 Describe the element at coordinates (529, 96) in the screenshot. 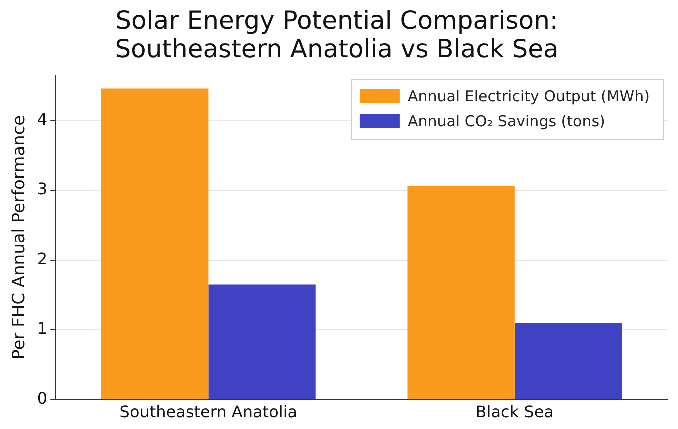

I see `legend-label: Annual Electricity Output (MWh)` at that location.